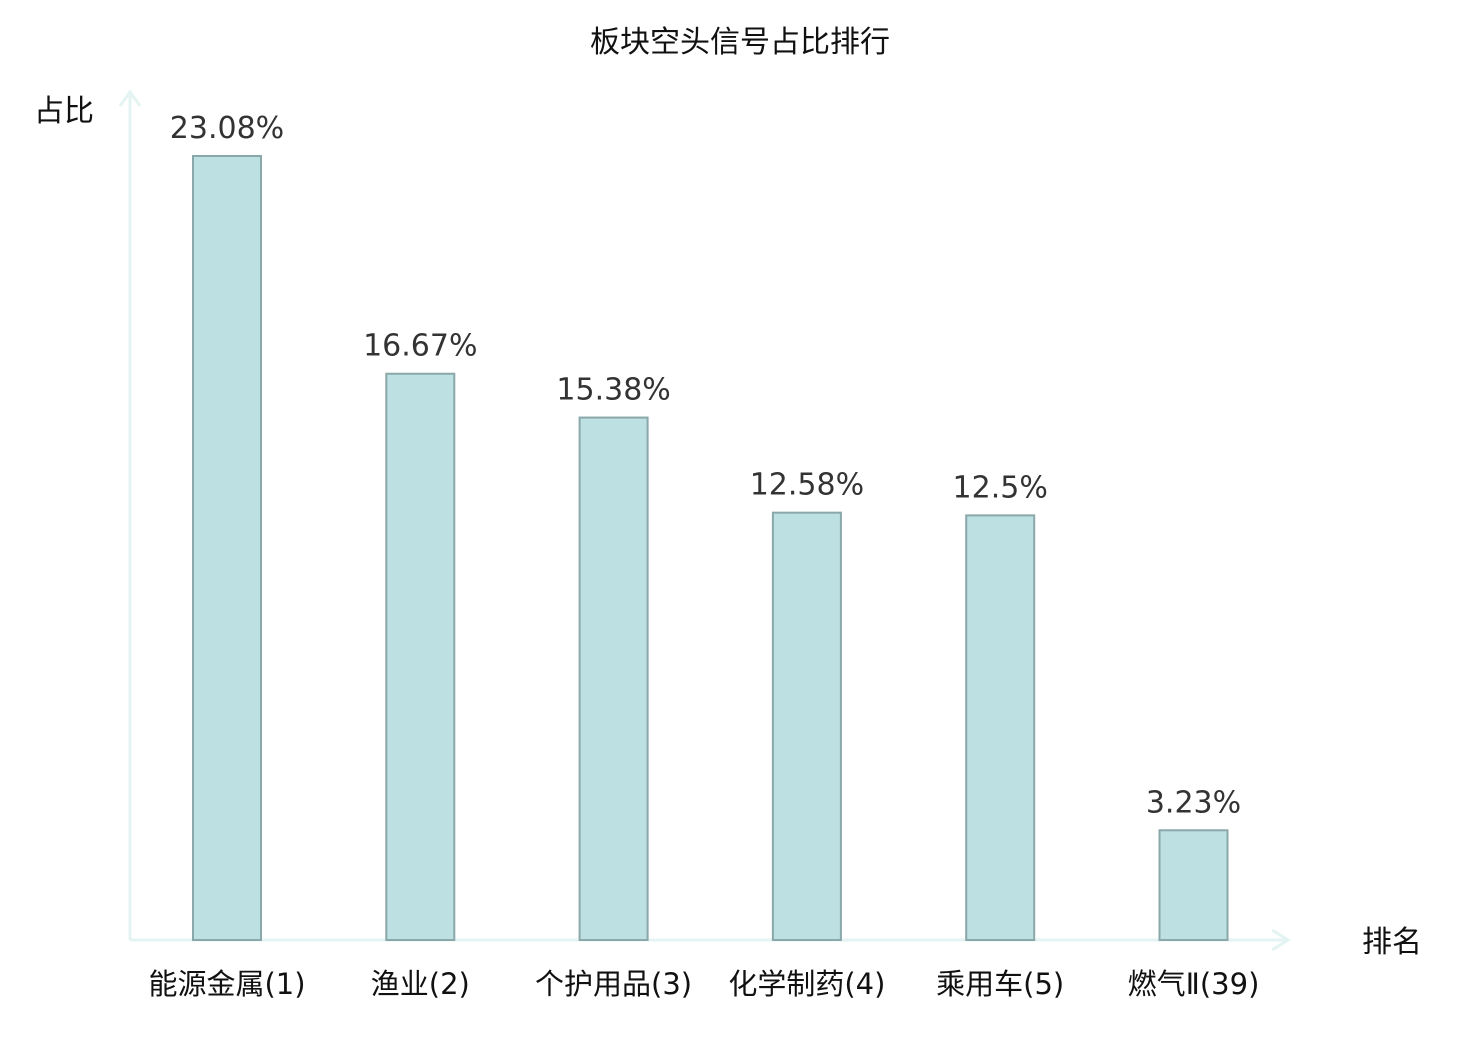  I want to click on category-label-3: 个护用品(3), so click(613, 984).